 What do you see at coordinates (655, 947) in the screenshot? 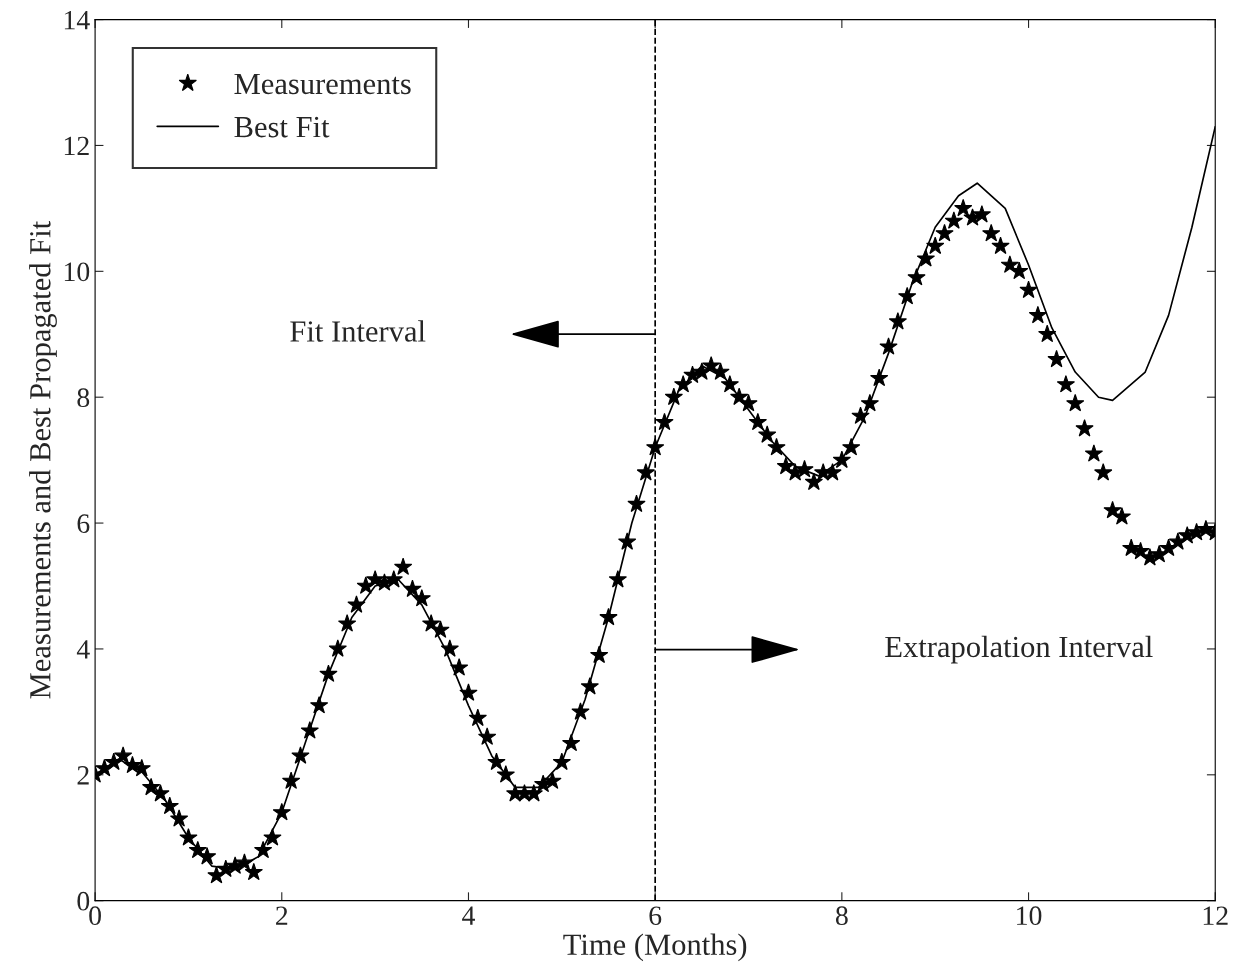
I see `x-axis-title: Time (Months)` at bounding box center [655, 947].